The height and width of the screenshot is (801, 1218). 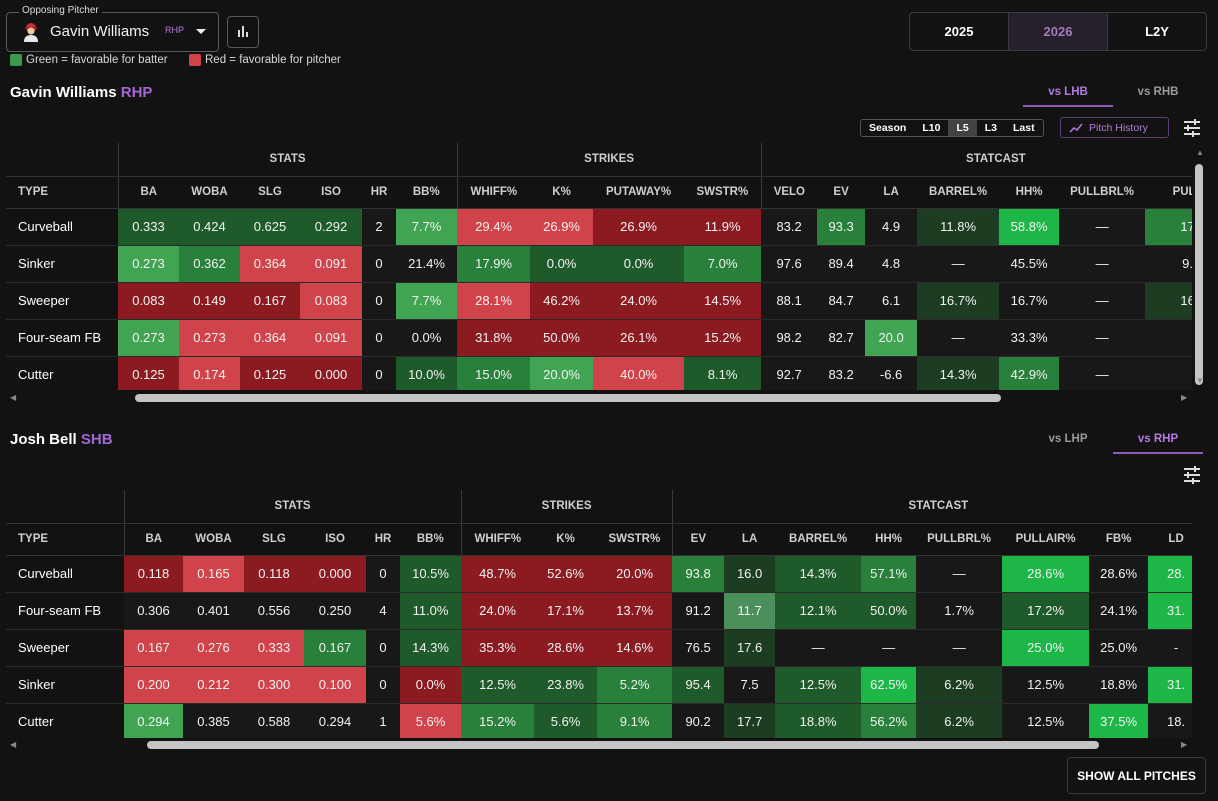 I want to click on pitch-type: Cutter, so click(x=36, y=374).